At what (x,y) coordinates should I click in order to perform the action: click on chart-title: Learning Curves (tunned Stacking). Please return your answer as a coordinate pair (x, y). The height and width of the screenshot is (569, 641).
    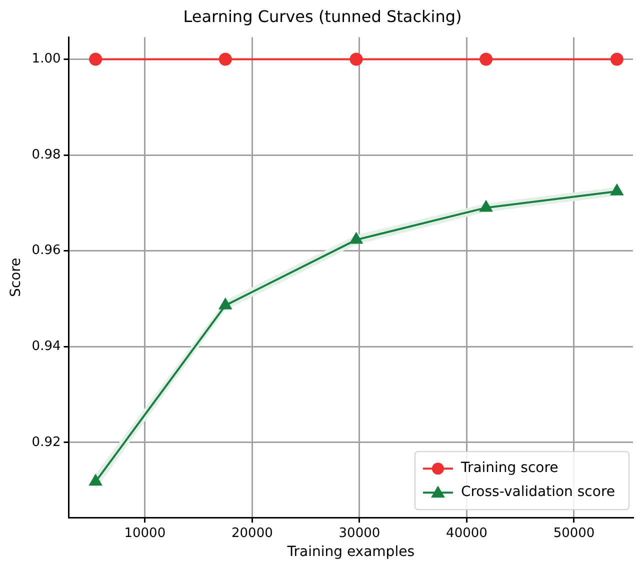
    Looking at the image, I should click on (322, 16).